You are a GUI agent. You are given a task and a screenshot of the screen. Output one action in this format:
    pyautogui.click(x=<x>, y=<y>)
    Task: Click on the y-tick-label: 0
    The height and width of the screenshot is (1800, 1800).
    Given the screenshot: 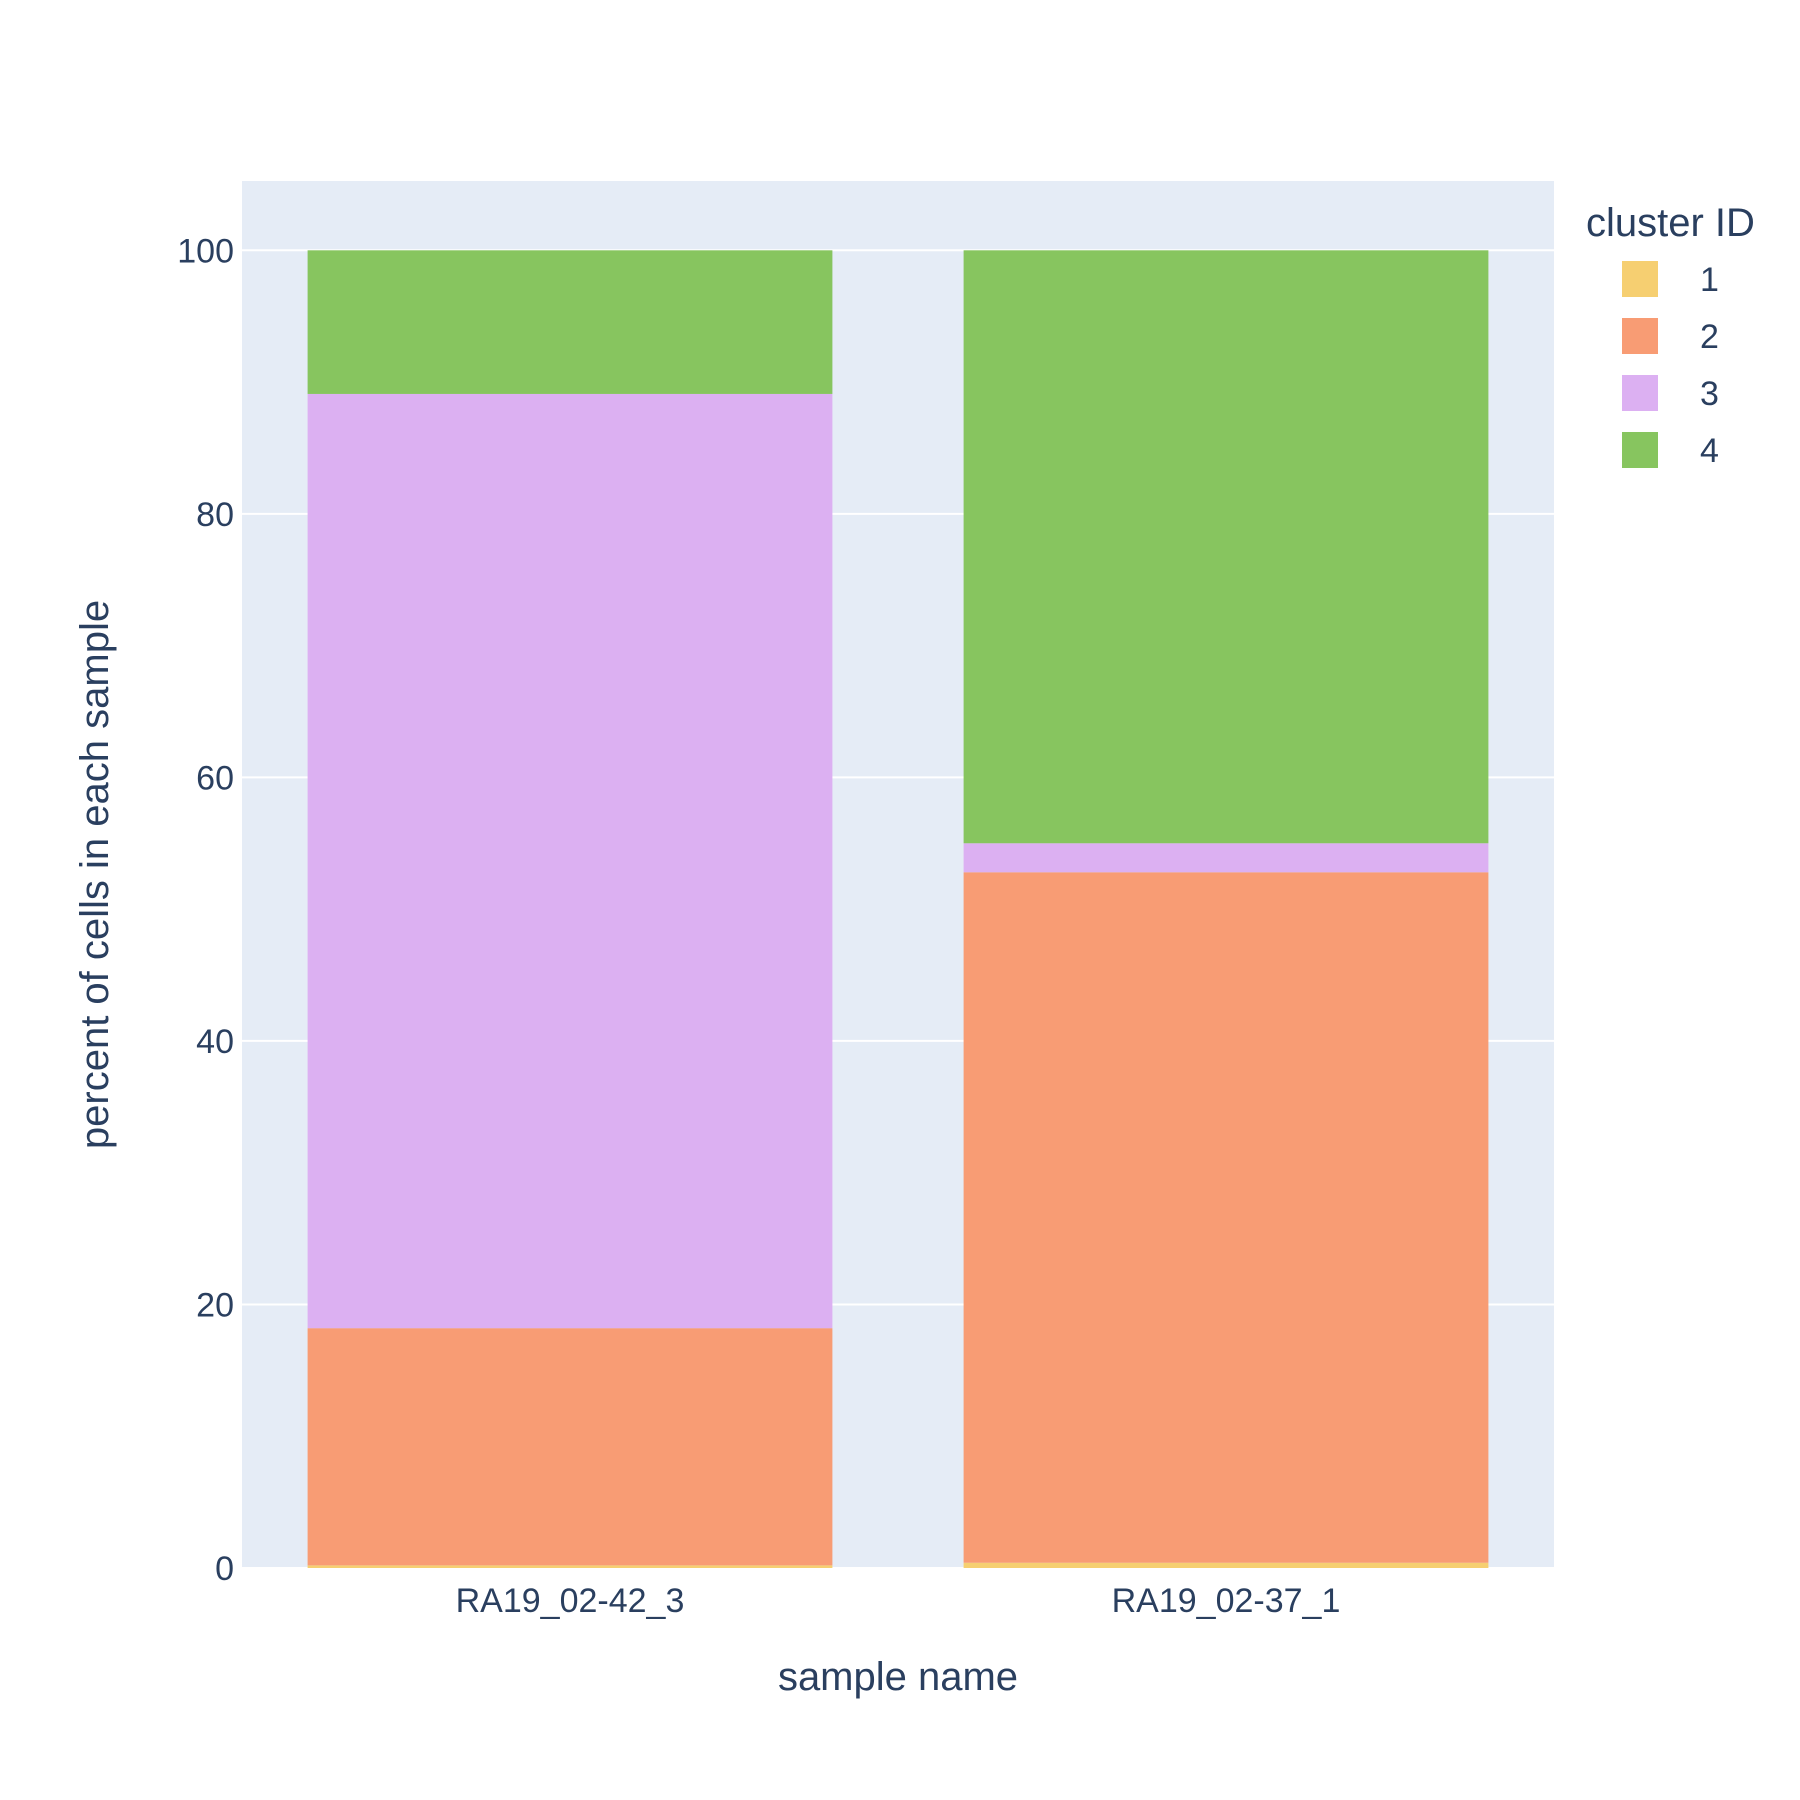 What is the action you would take?
    pyautogui.click(x=224, y=1569)
    